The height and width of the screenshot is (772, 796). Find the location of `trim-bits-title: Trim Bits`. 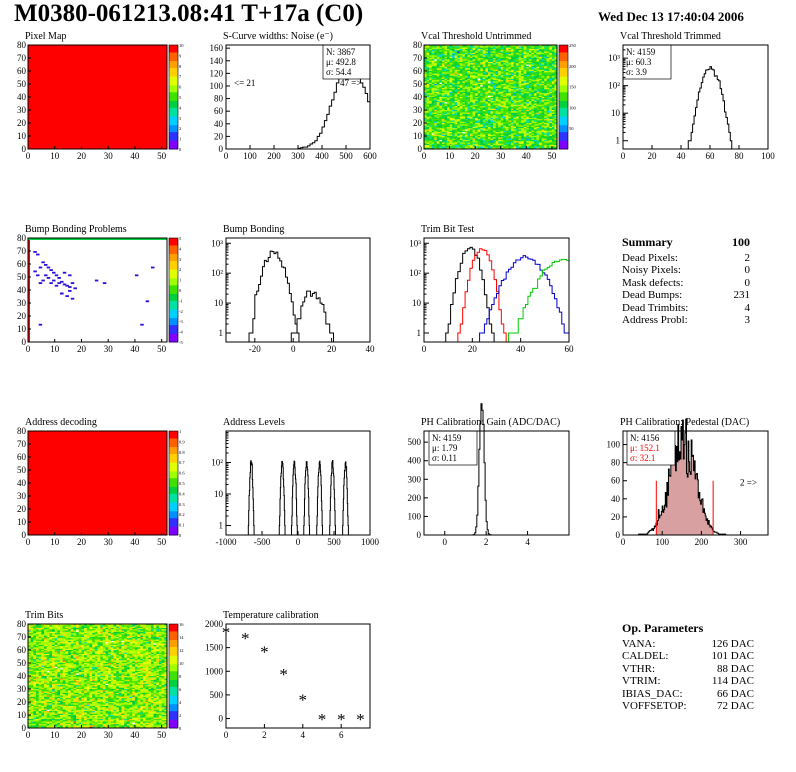

trim-bits-title: Trim Bits is located at coordinates (44, 615).